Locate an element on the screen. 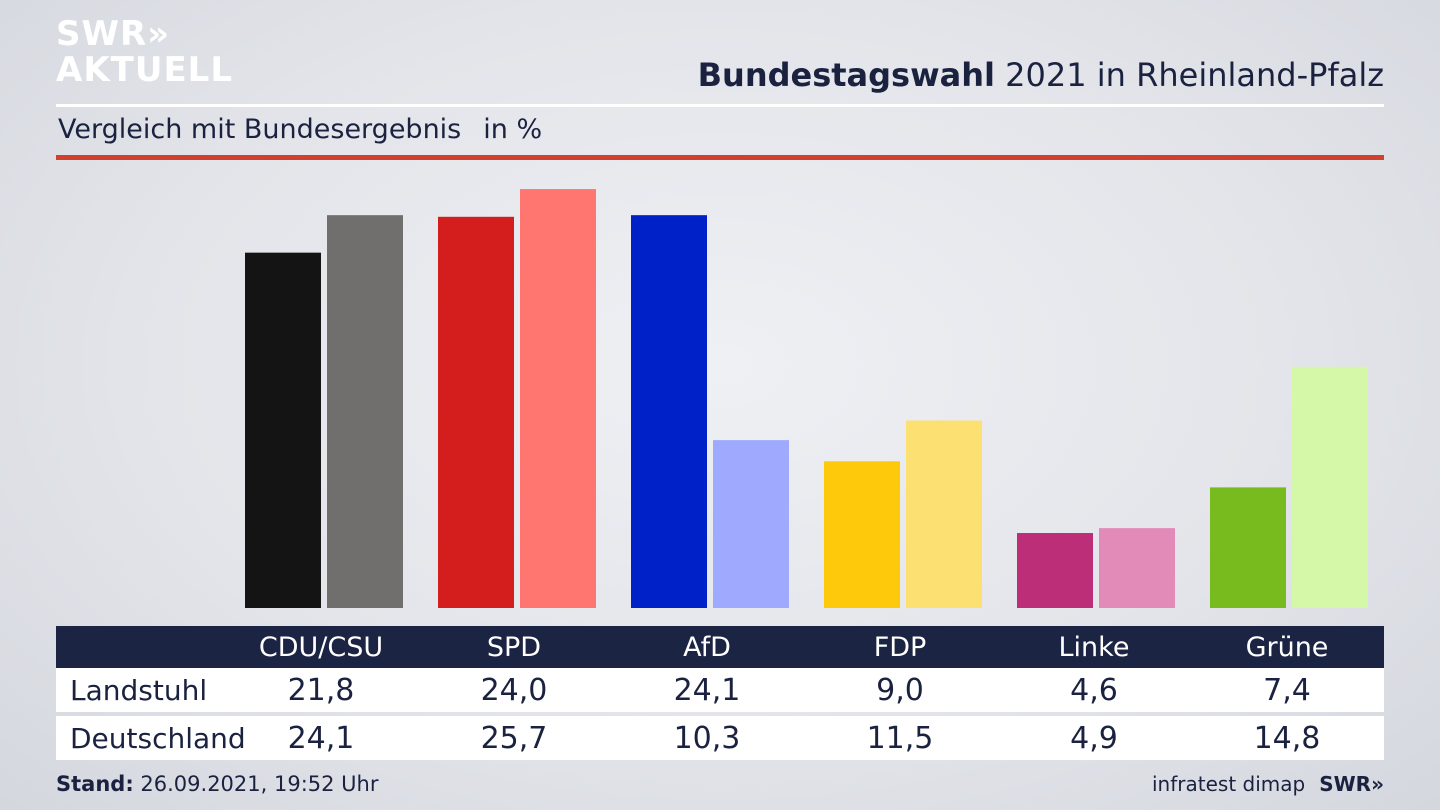 This screenshot has height=810, width=1440. bar-cdu-csu-deutschland is located at coordinates (365, 412).